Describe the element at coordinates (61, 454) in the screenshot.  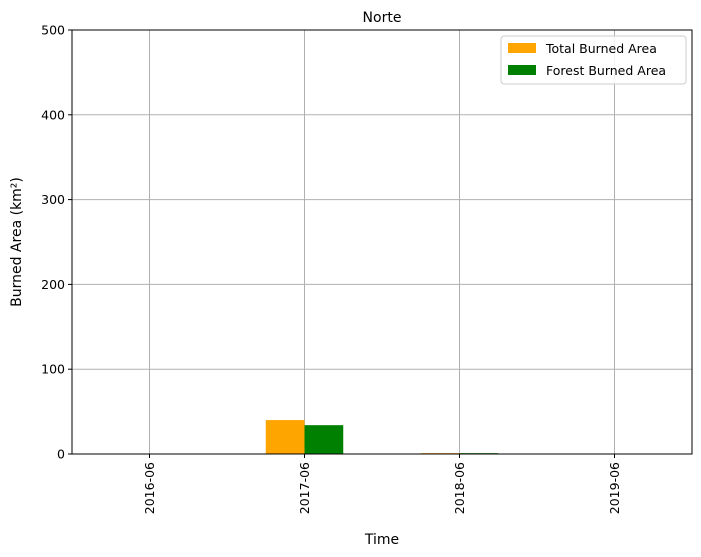
I see `y-tick-label: 0` at that location.